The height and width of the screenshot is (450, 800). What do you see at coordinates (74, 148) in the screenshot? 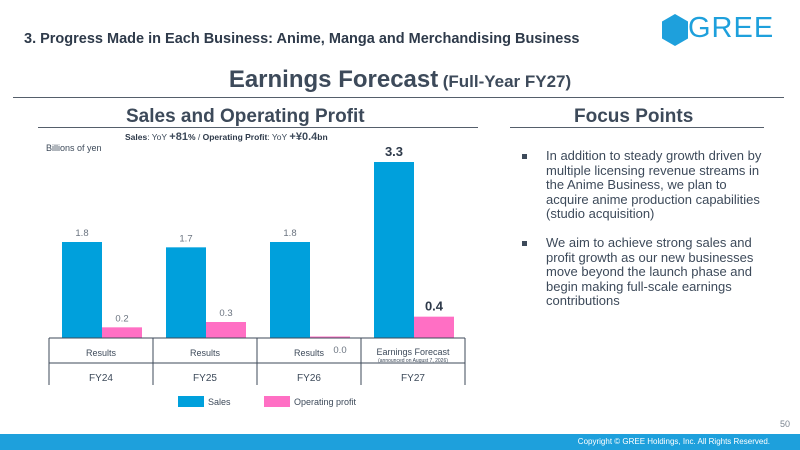
I see `unit-label: Billions of yen` at bounding box center [74, 148].